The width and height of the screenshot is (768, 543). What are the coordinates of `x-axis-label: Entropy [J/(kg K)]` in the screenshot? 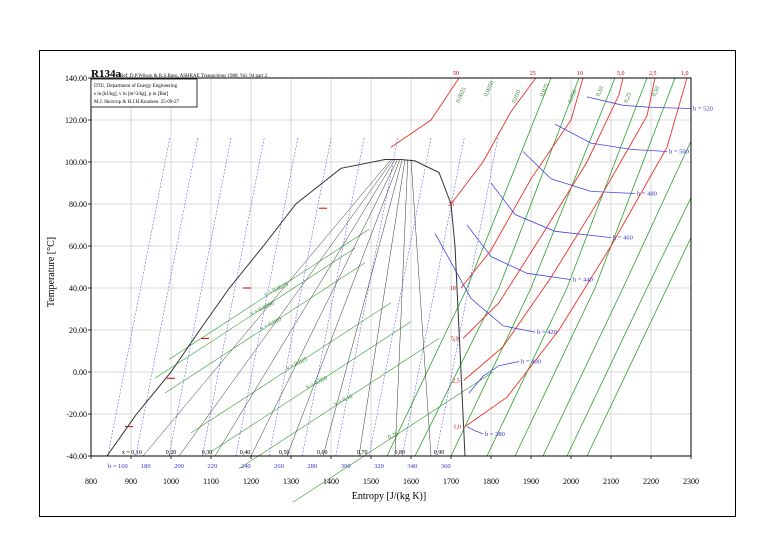 It's located at (389, 496).